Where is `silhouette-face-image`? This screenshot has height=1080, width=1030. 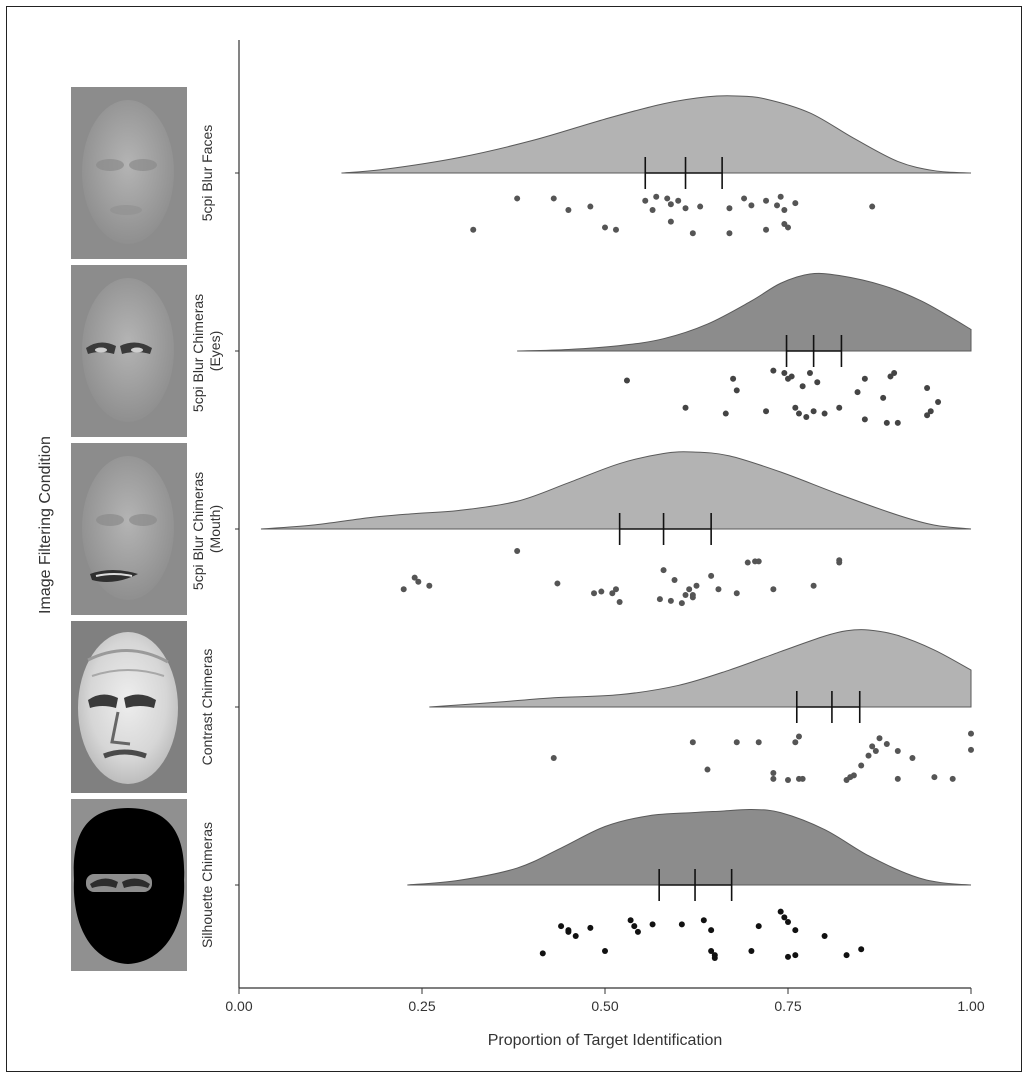
silhouette-face-image is located at coordinates (129, 885).